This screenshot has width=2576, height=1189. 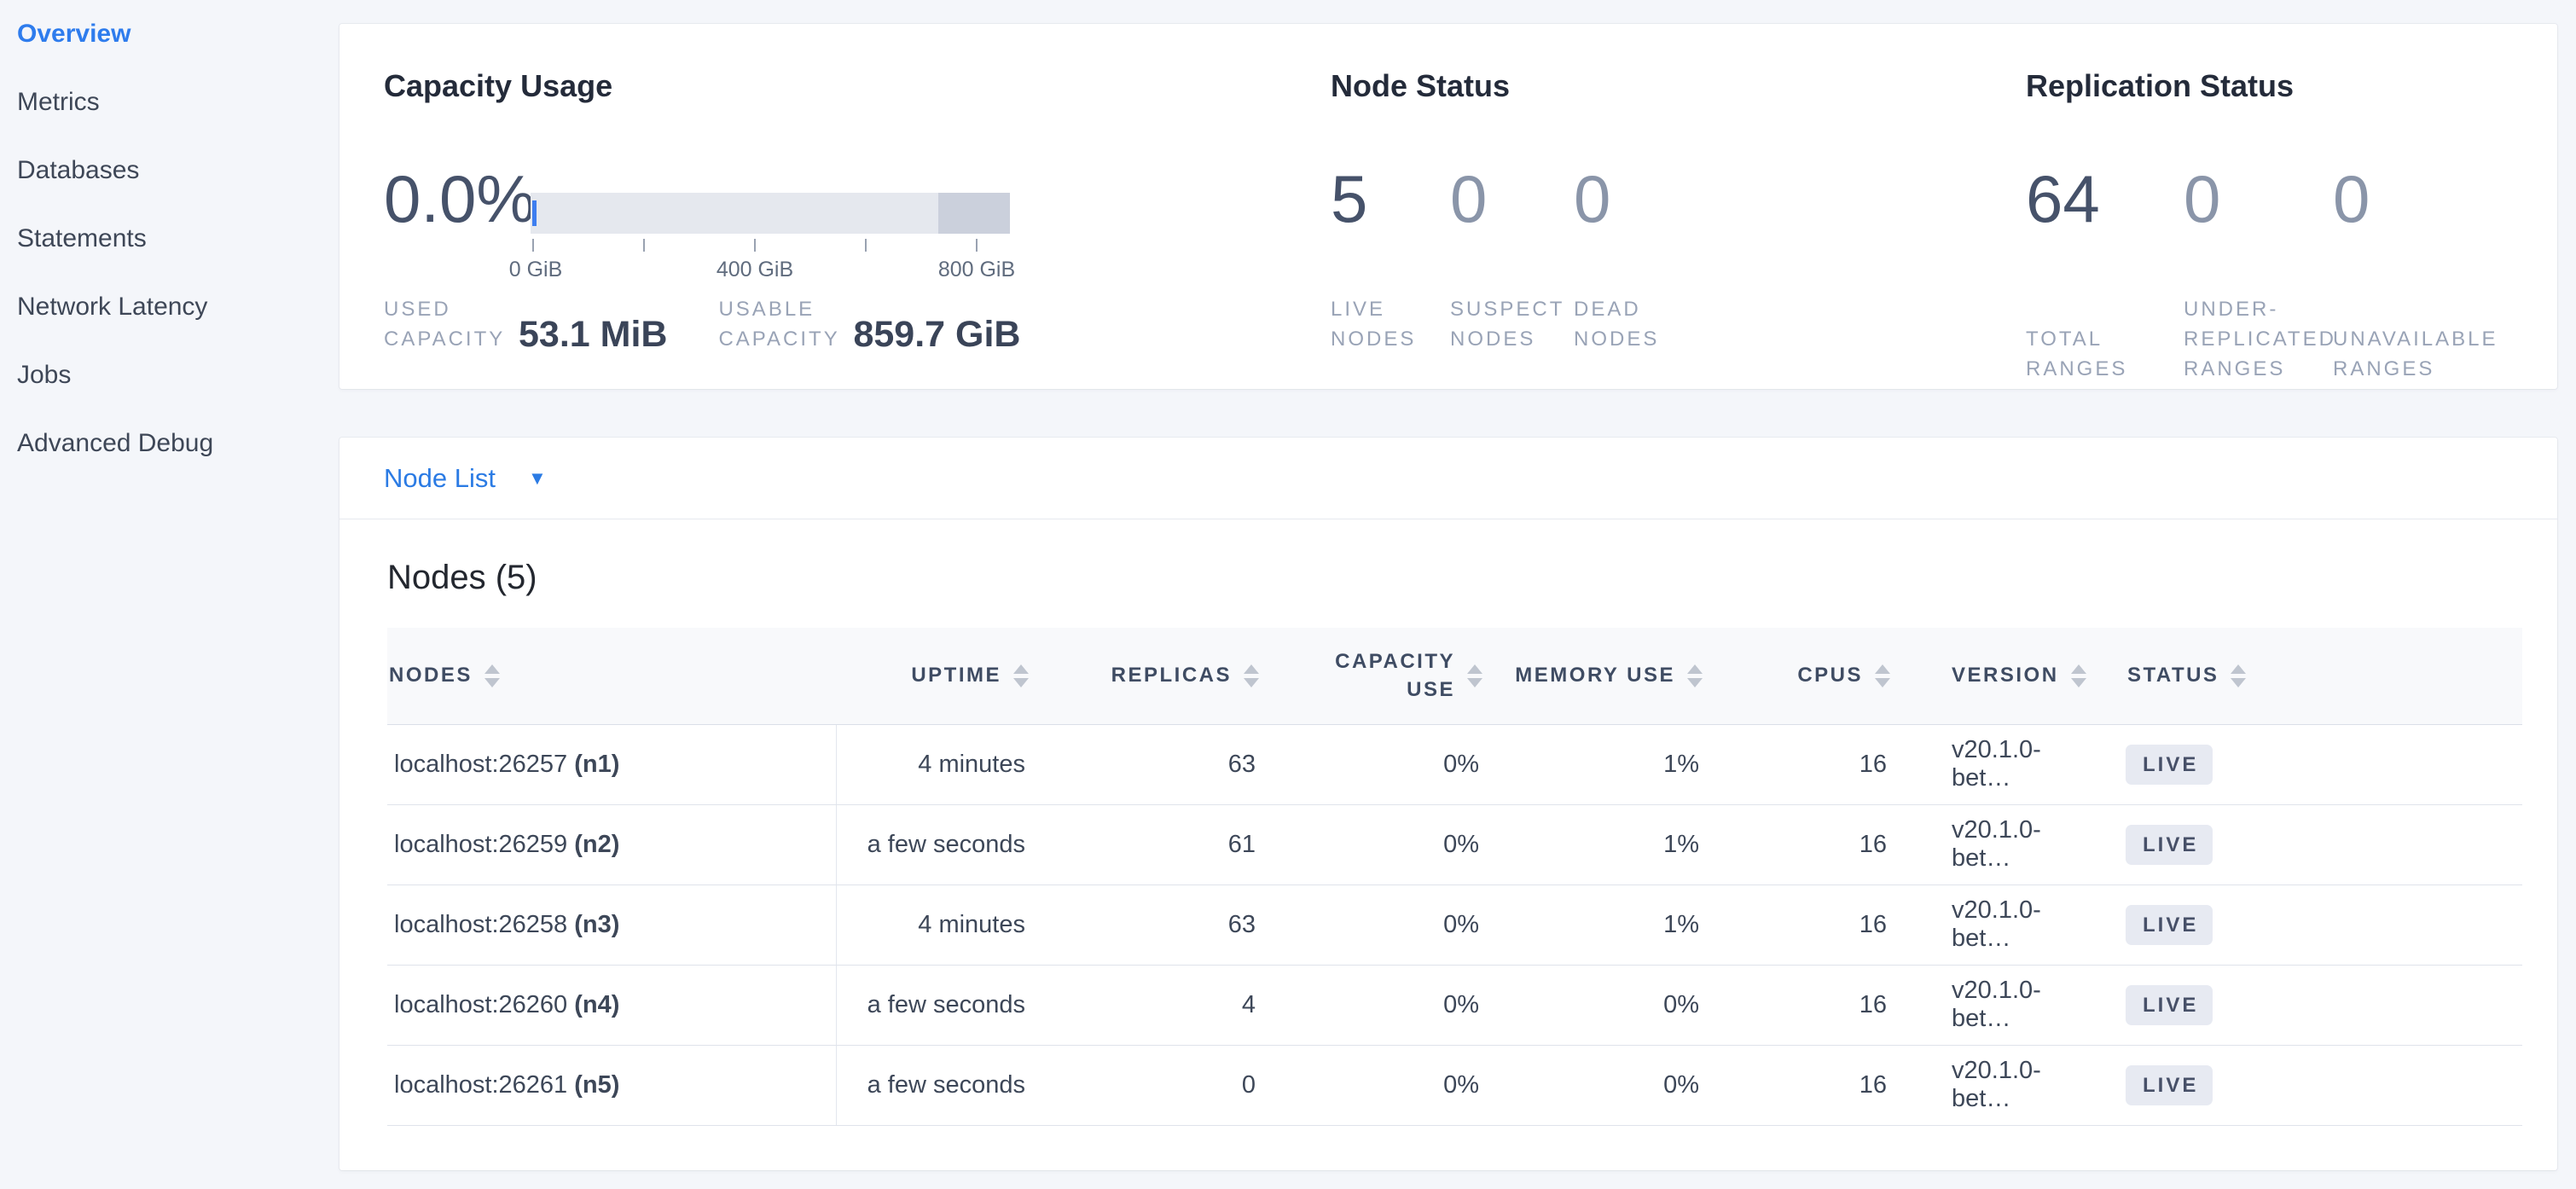 I want to click on unavailable-ranges-label: UNAVAILABLE RANGES, so click(x=2415, y=353).